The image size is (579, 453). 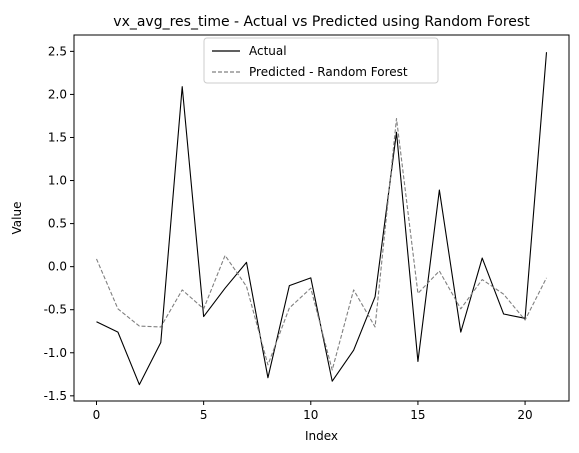 What do you see at coordinates (57, 51) in the screenshot?
I see `y-tick-label: 2.5` at bounding box center [57, 51].